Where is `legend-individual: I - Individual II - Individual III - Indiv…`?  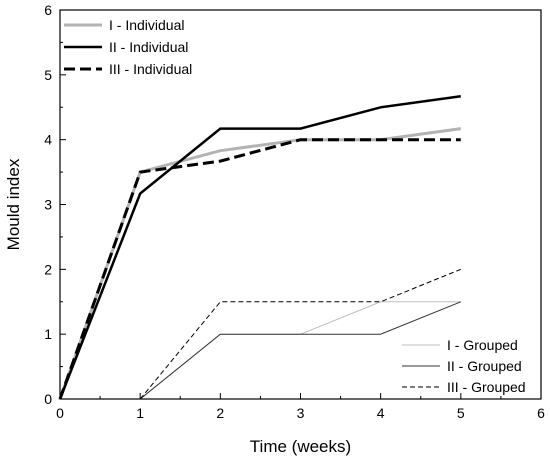 legend-individual: I - Individual II - Individual III - Indiv… is located at coordinates (128, 47).